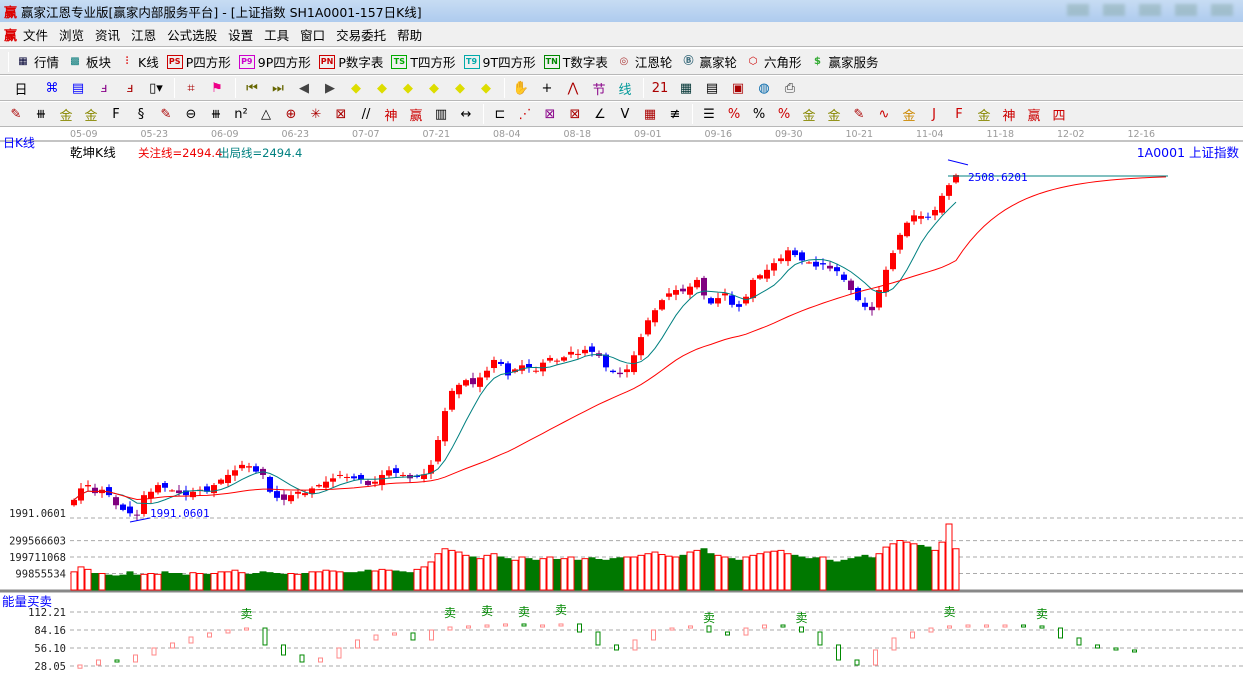 Image resolution: width=1243 pixels, height=684 pixels. Describe the element at coordinates (304, 88) in the screenshot. I see `left-icon: ◀` at that location.